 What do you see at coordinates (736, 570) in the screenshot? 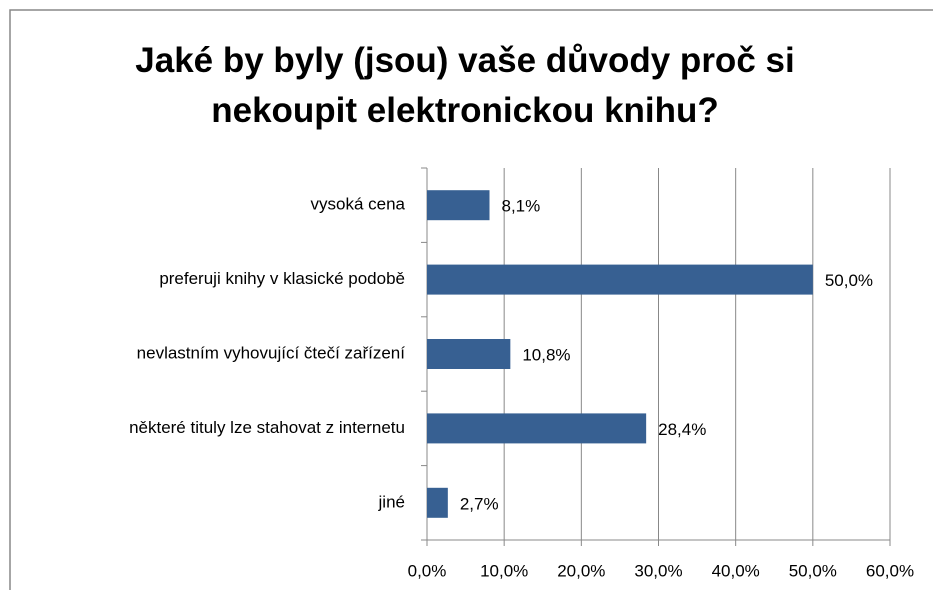
I see `x-tick-label: 40,0%` at bounding box center [736, 570].